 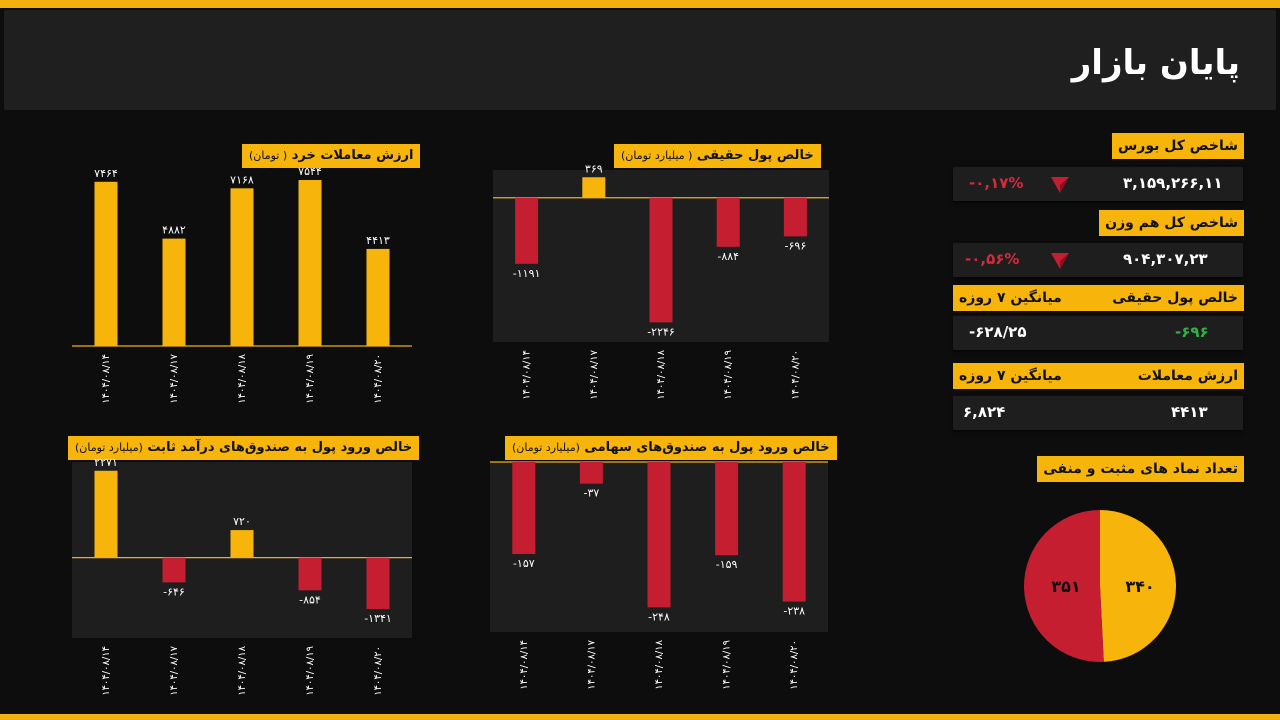 I want to click on bar-value-label: -۸۸۴, so click(x=728, y=256).